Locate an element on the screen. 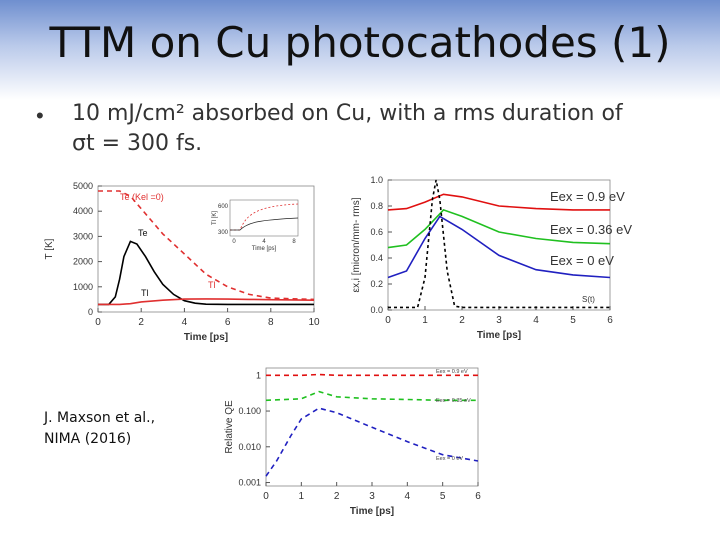  reference-citation: J. Maxson et al., NIMA (2016) is located at coordinates (99, 429).